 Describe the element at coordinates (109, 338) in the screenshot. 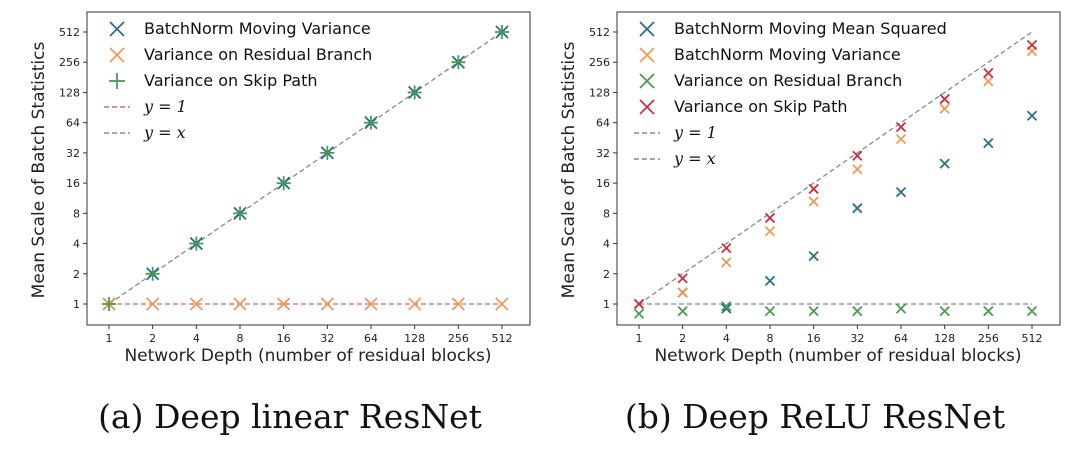

I see `x-tick-label: 1` at that location.